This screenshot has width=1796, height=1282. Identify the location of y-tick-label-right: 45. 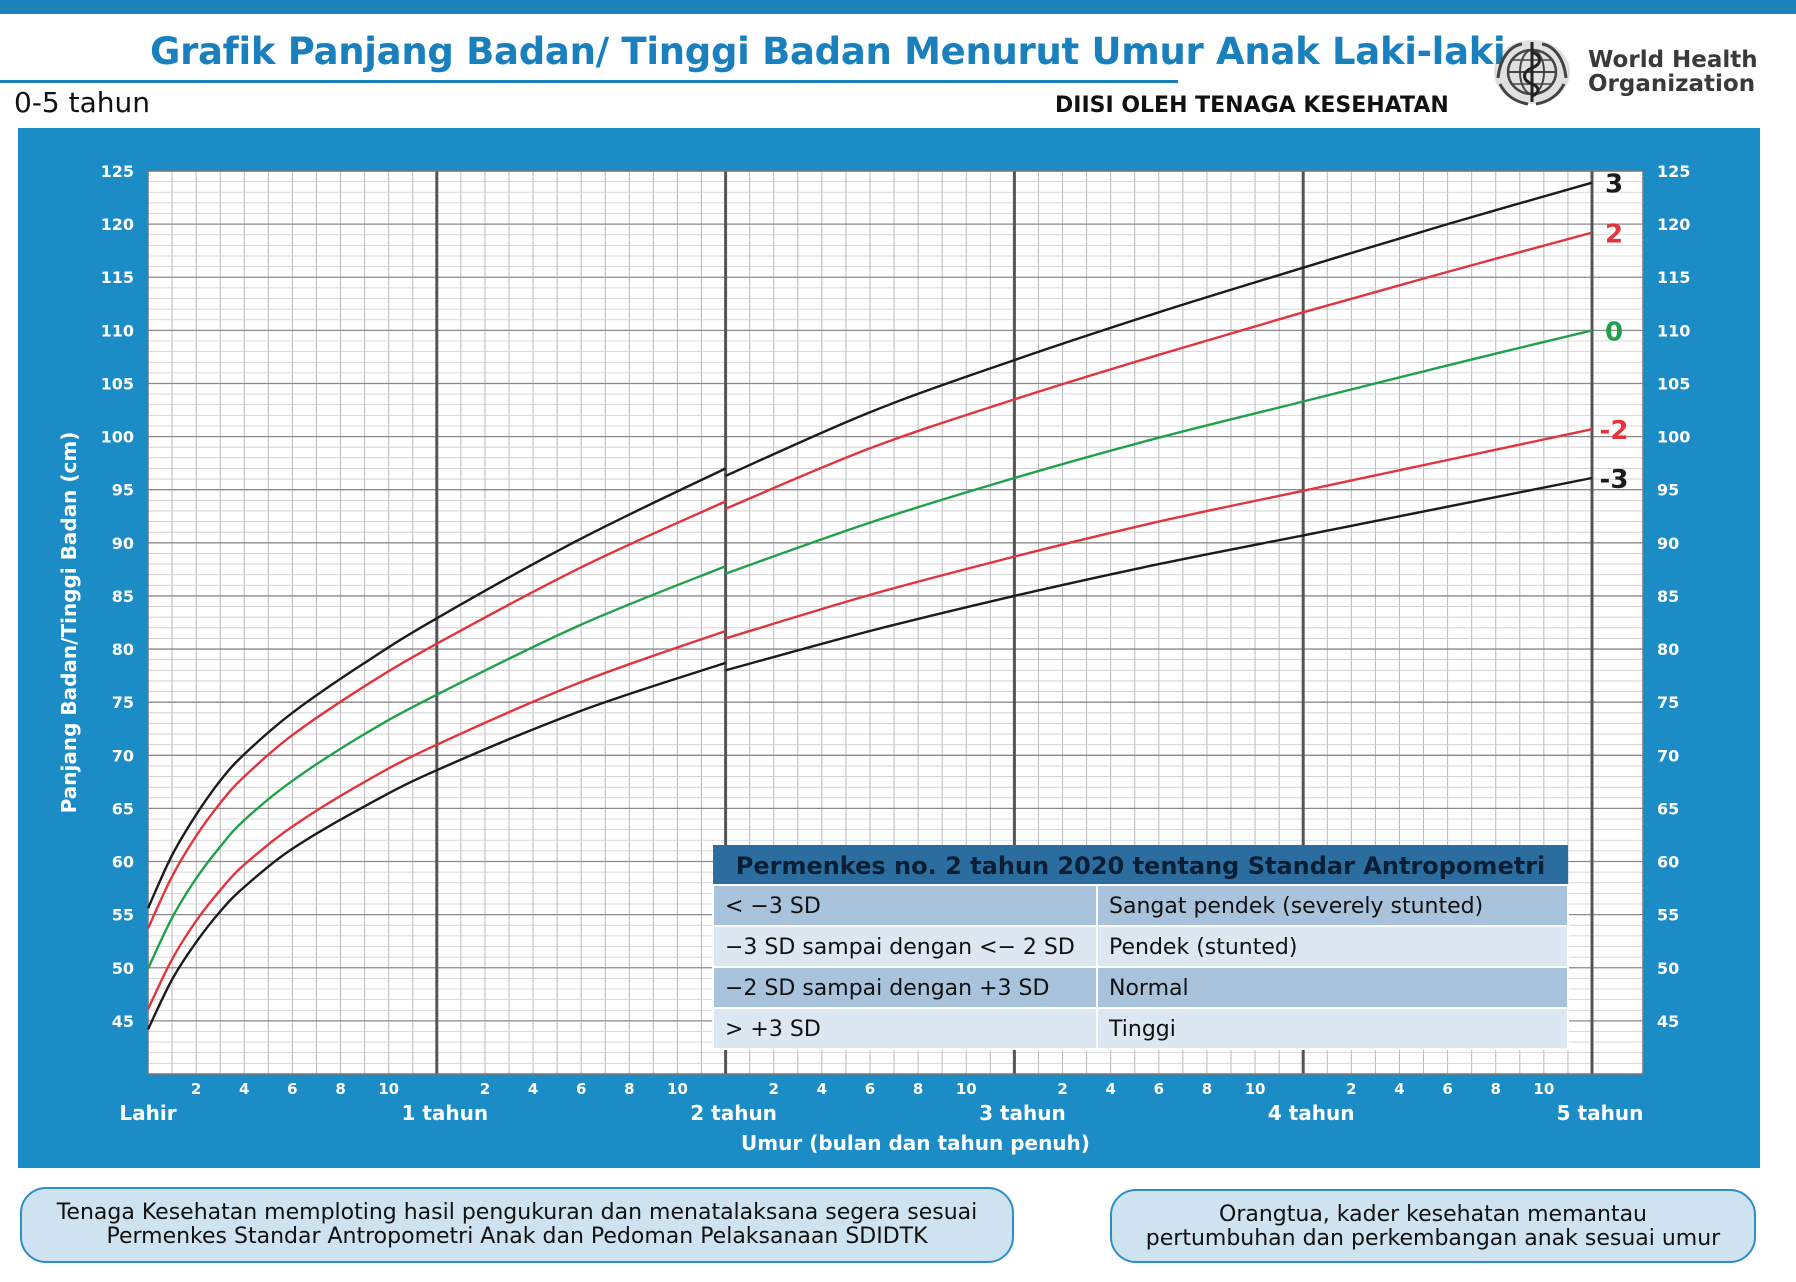
(1668, 1021).